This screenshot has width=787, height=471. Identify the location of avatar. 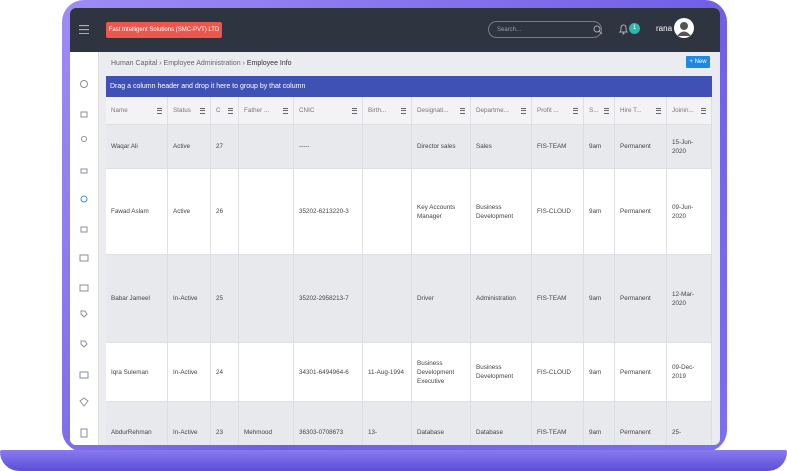
(684, 28).